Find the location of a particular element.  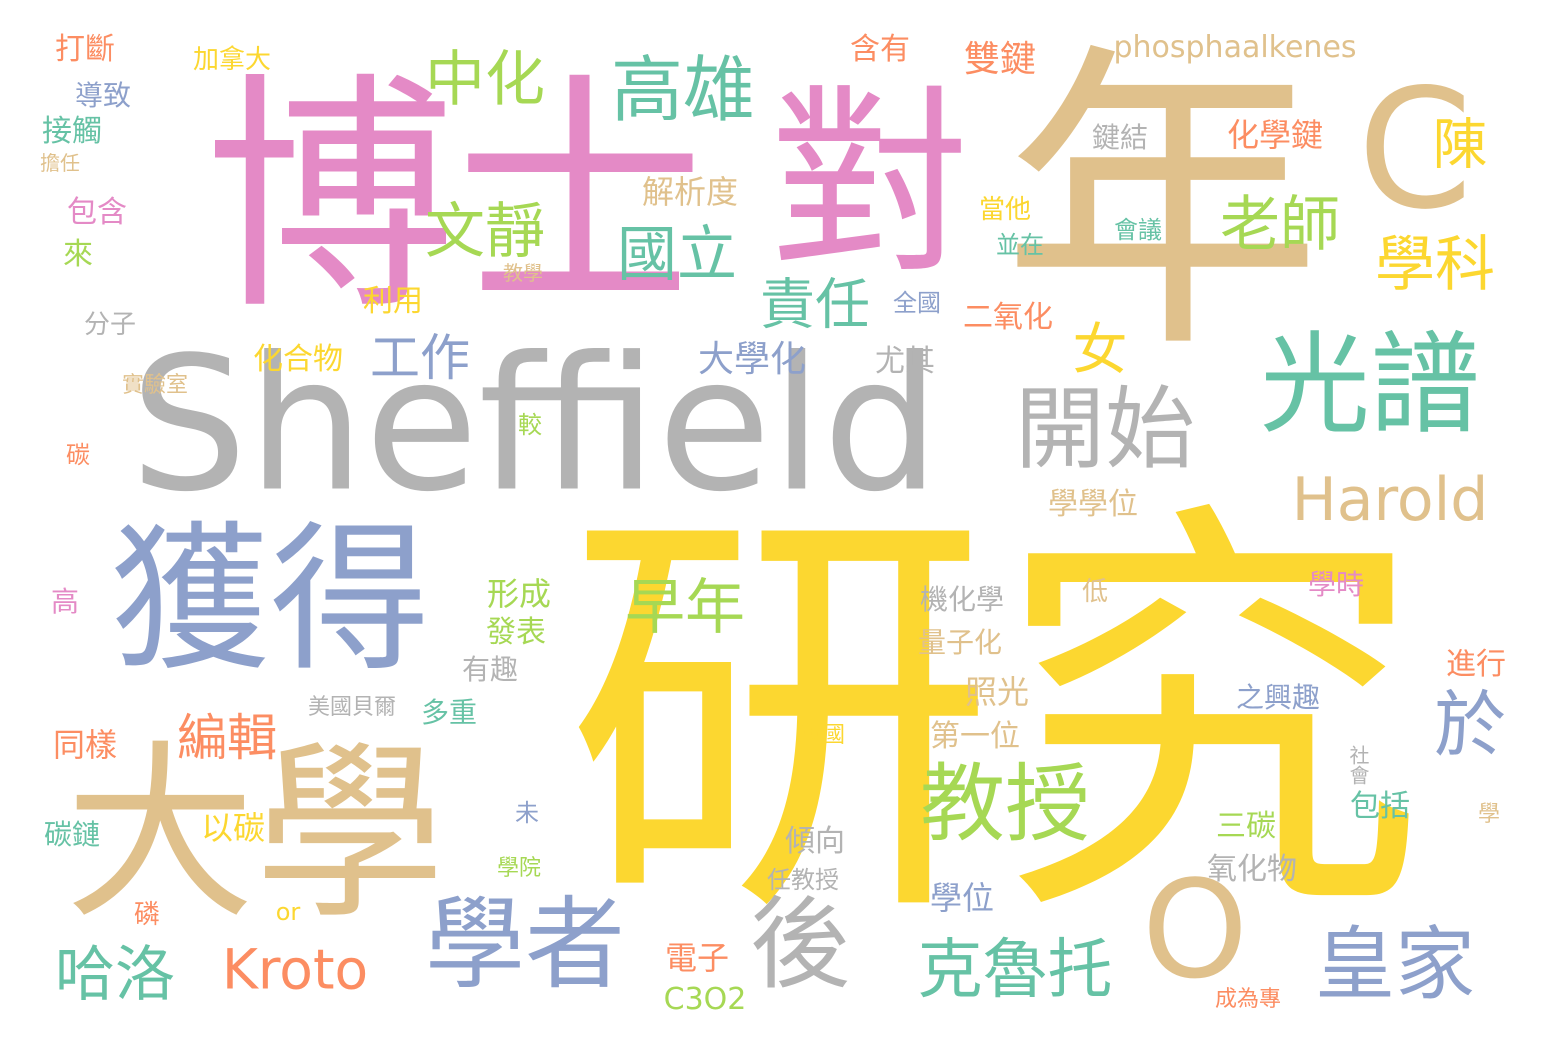

word-nv: 女 is located at coordinates (1100, 349).